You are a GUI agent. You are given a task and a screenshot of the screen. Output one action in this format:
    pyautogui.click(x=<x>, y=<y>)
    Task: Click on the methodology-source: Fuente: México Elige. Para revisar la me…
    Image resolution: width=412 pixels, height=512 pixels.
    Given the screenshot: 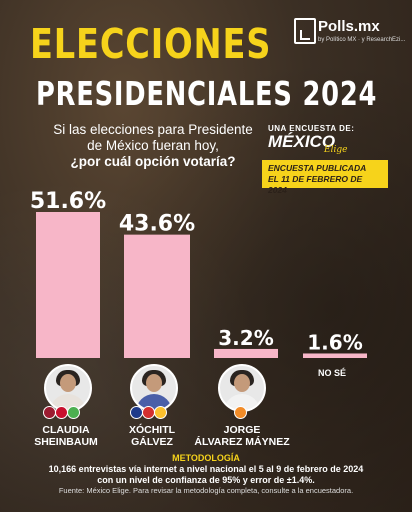 What is the action you would take?
    pyautogui.click(x=206, y=490)
    